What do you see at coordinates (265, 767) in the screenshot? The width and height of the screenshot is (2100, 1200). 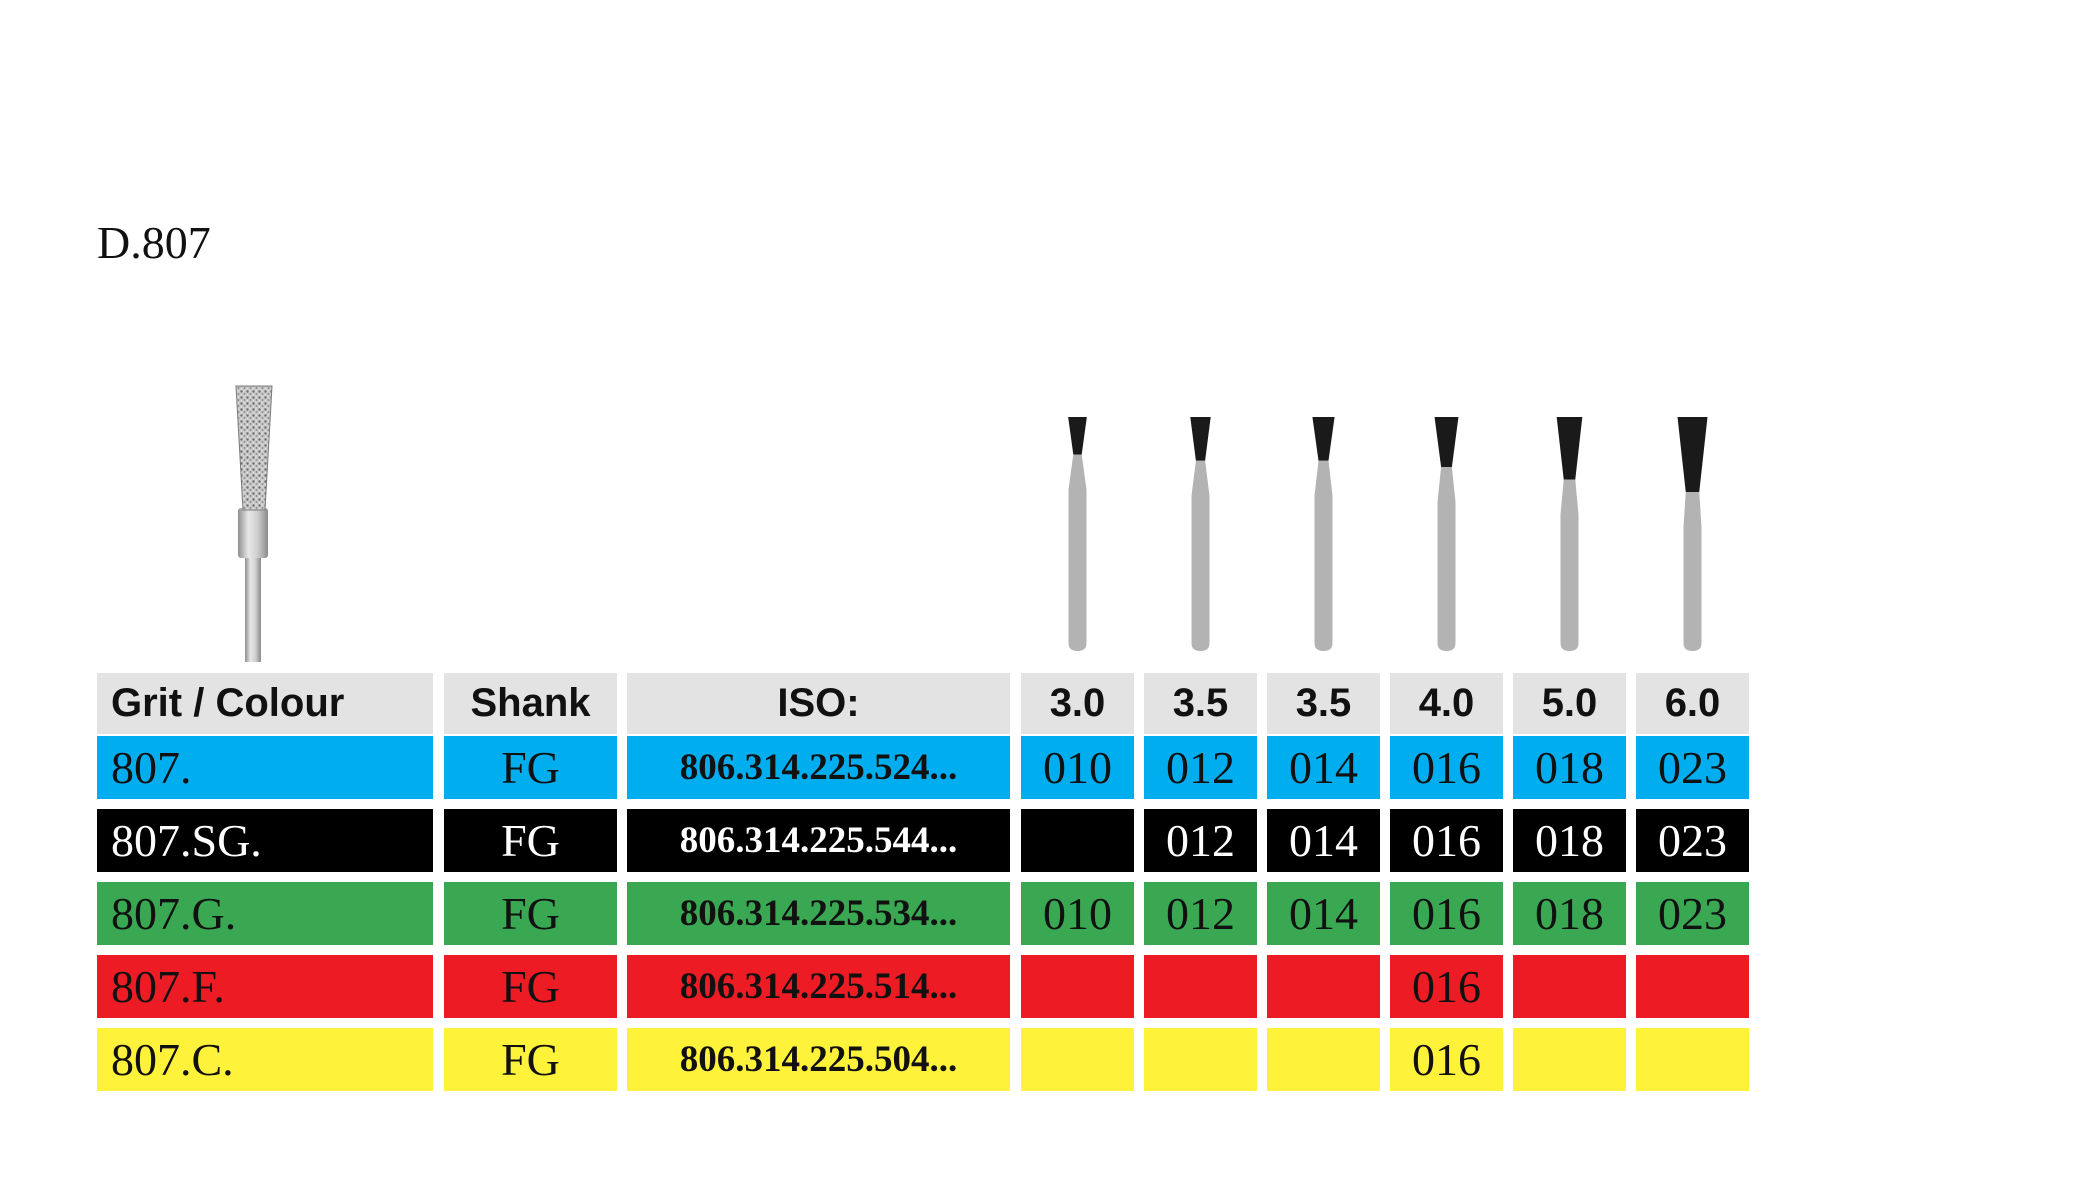 I see `grit-cell: 807.` at bounding box center [265, 767].